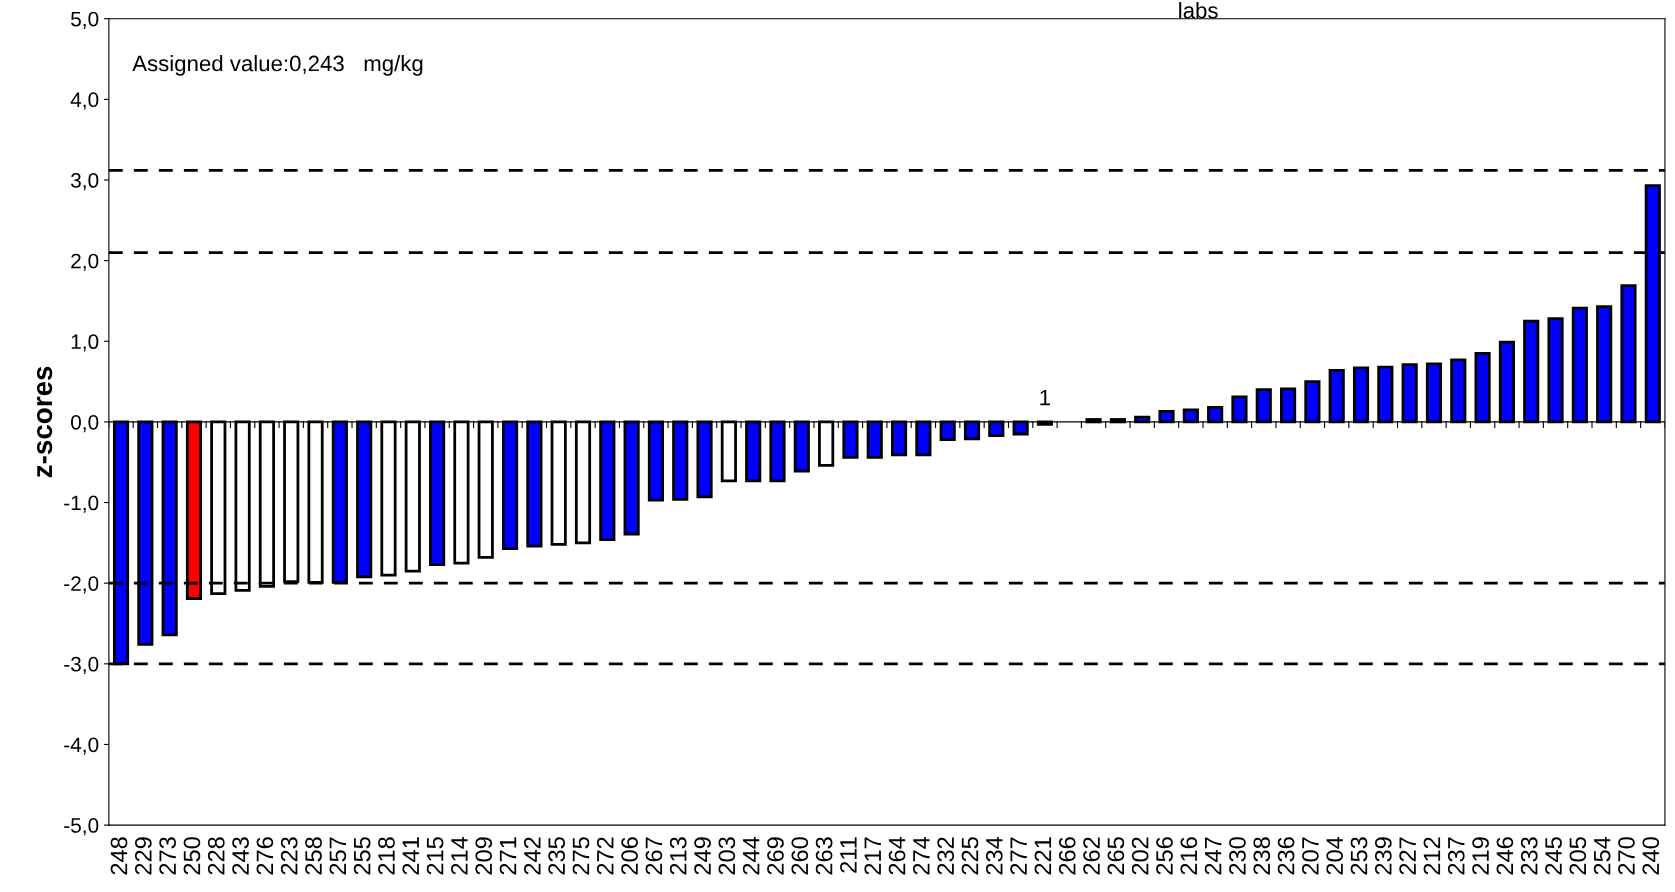  I want to click on y-tick-label: -3,0, so click(81, 665).